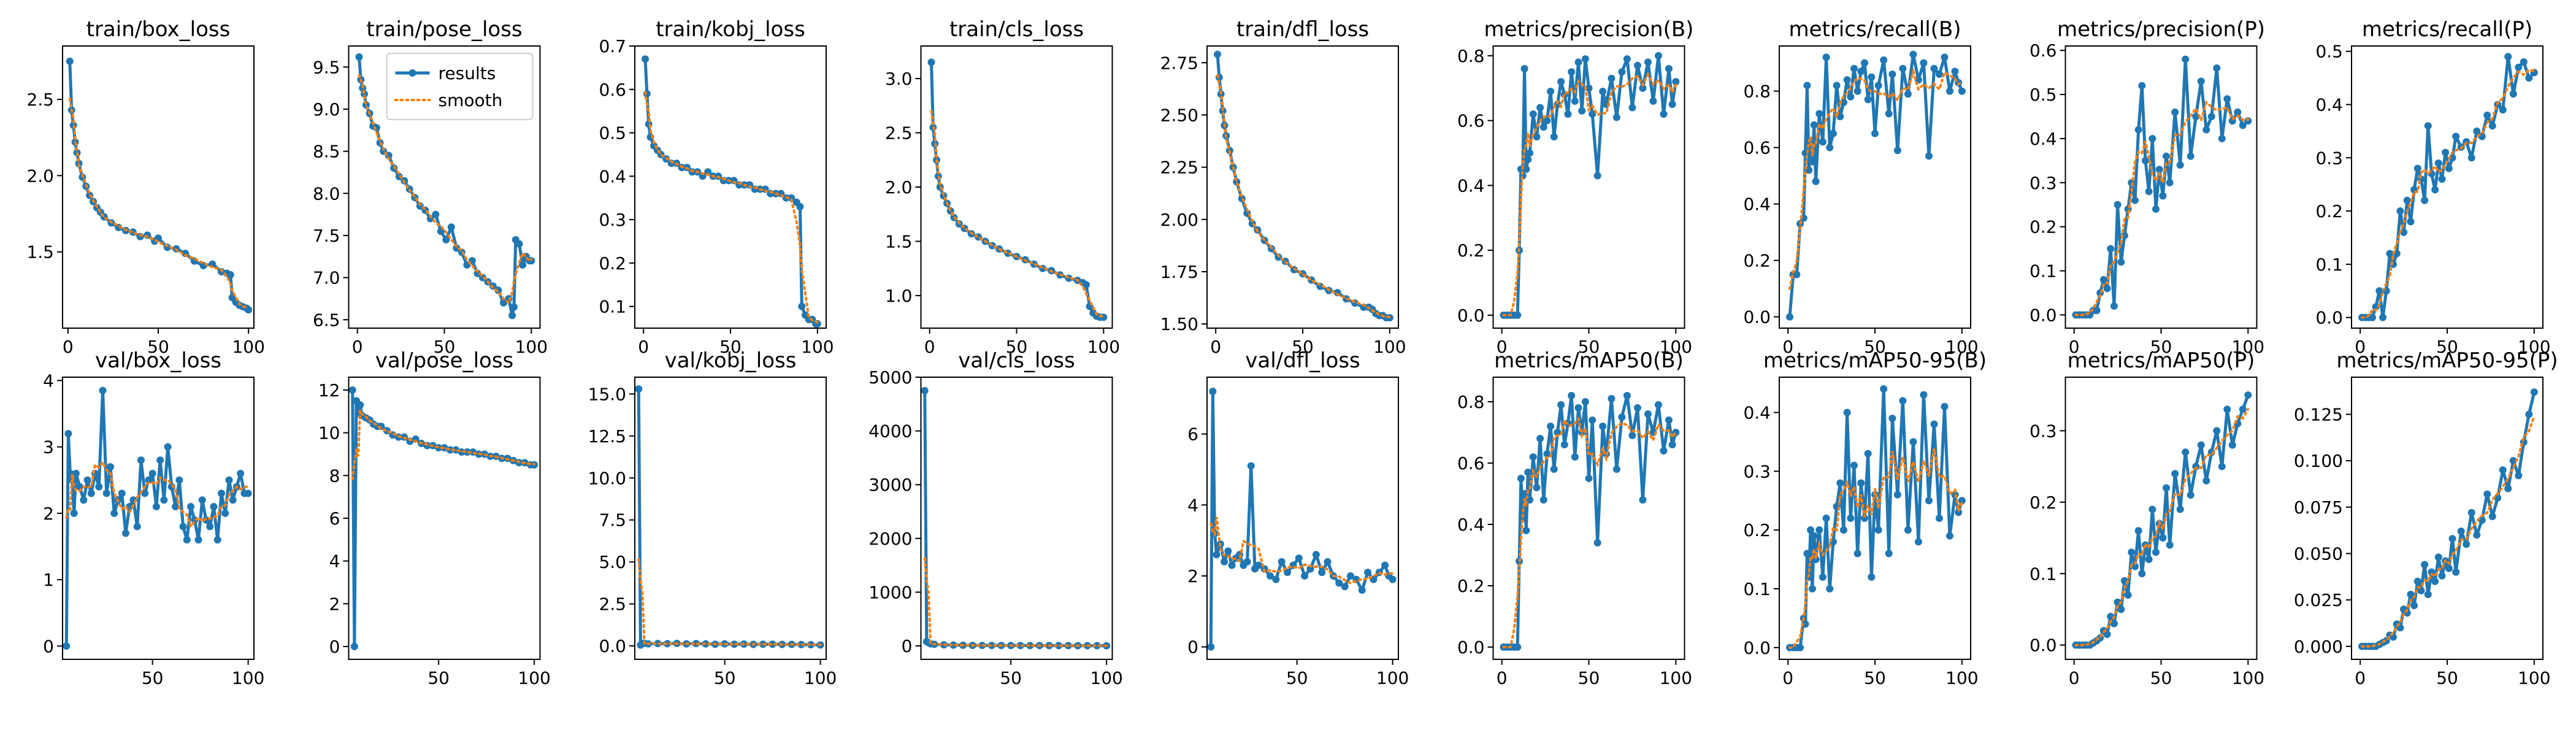  What do you see at coordinates (1298, 518) in the screenshot?
I see `panel-val-dfl-loss: val/dfl_loss 50 100 0 2 4 6` at bounding box center [1298, 518].